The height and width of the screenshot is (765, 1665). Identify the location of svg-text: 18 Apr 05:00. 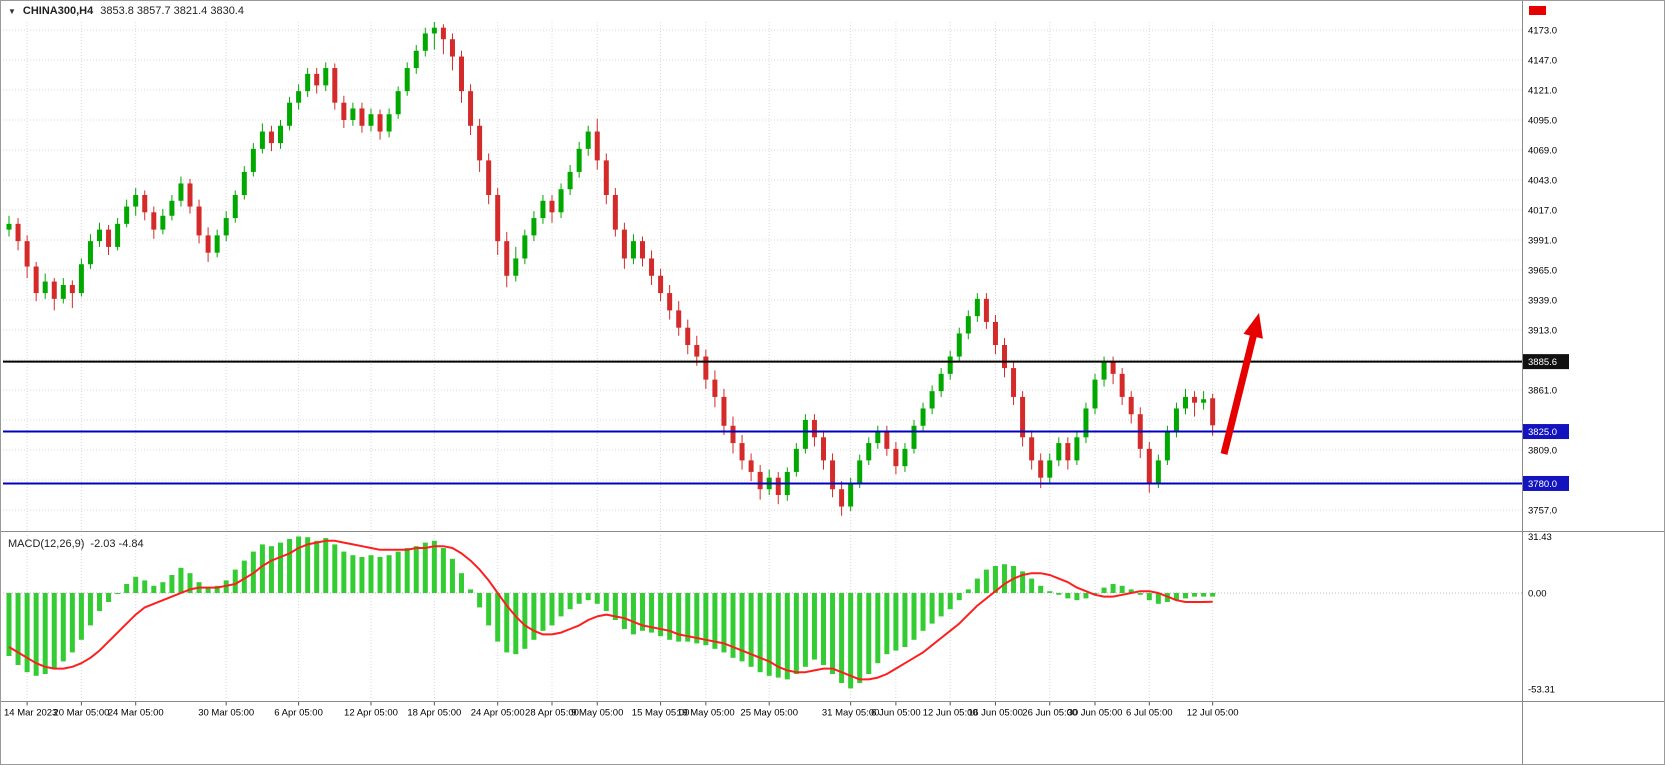
(434, 713).